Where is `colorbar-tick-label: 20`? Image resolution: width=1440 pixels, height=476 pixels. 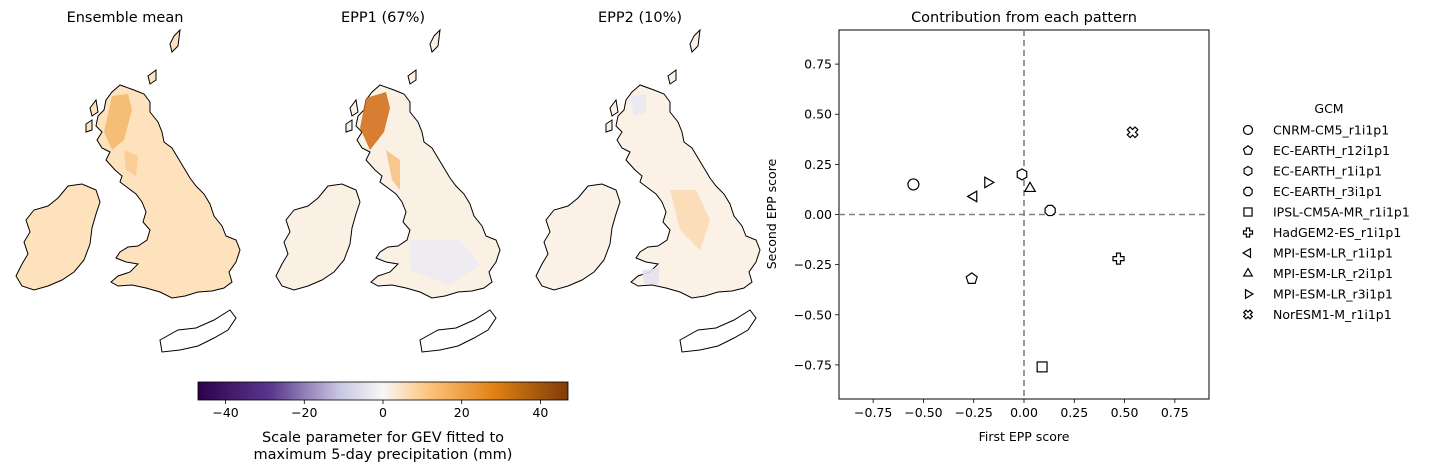 colorbar-tick-label: 20 is located at coordinates (462, 412).